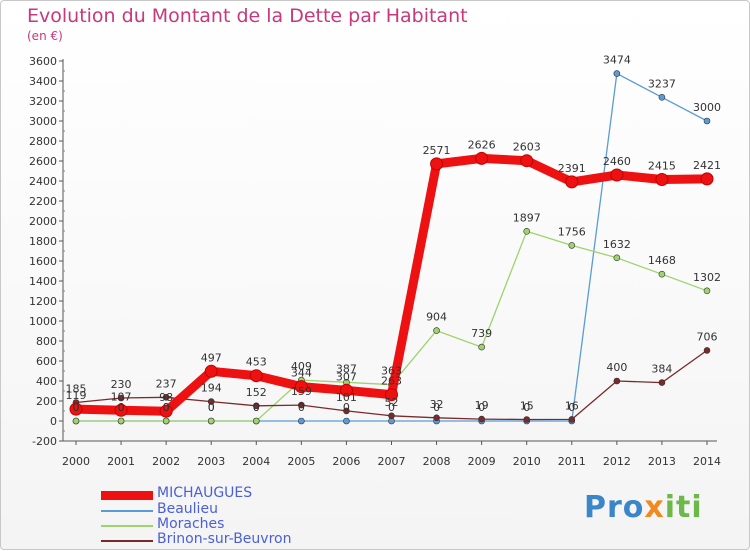 Image resolution: width=750 pixels, height=551 pixels. I want to click on legend-label: Brinon-sur-Beuvron, so click(224, 539).